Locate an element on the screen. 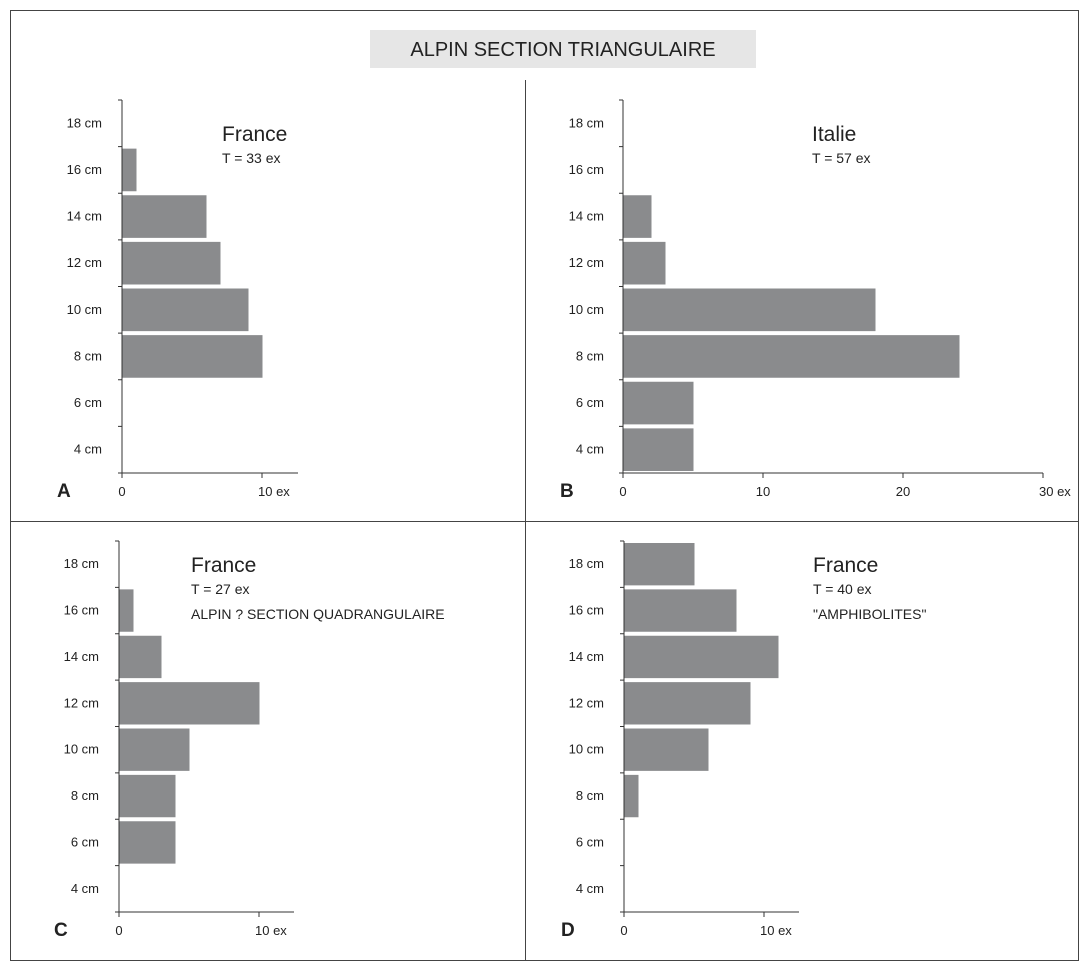 This screenshot has height=967, width=1080. panel-b-category-label: 4 cm is located at coordinates (590, 449).